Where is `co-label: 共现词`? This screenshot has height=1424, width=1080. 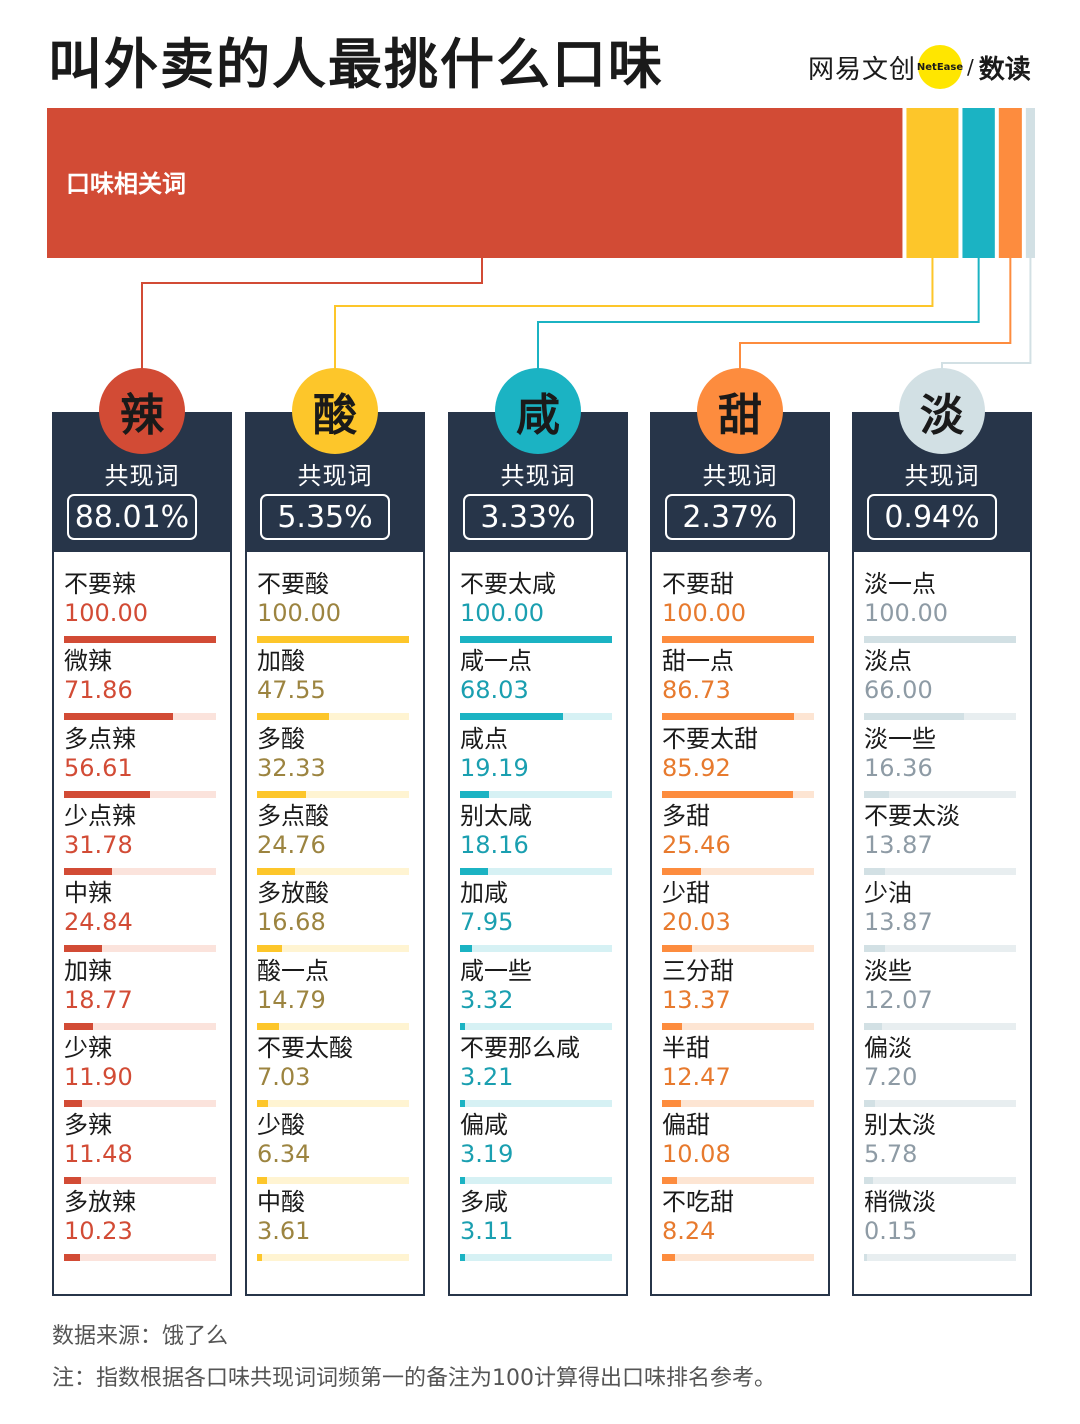 co-label: 共现词 is located at coordinates (942, 476).